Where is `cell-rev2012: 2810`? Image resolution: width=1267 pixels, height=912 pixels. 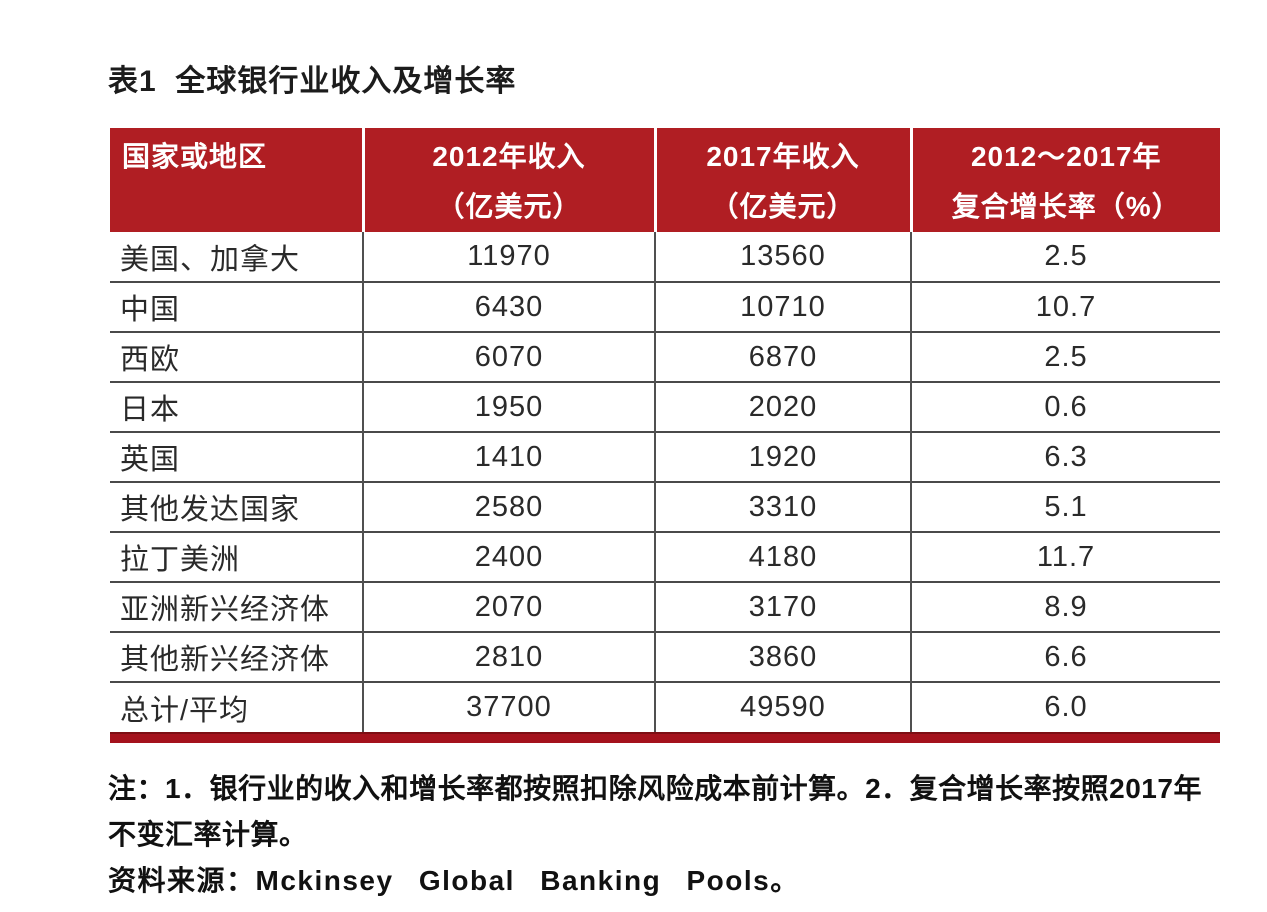
cell-rev2012: 2810 is located at coordinates (509, 656).